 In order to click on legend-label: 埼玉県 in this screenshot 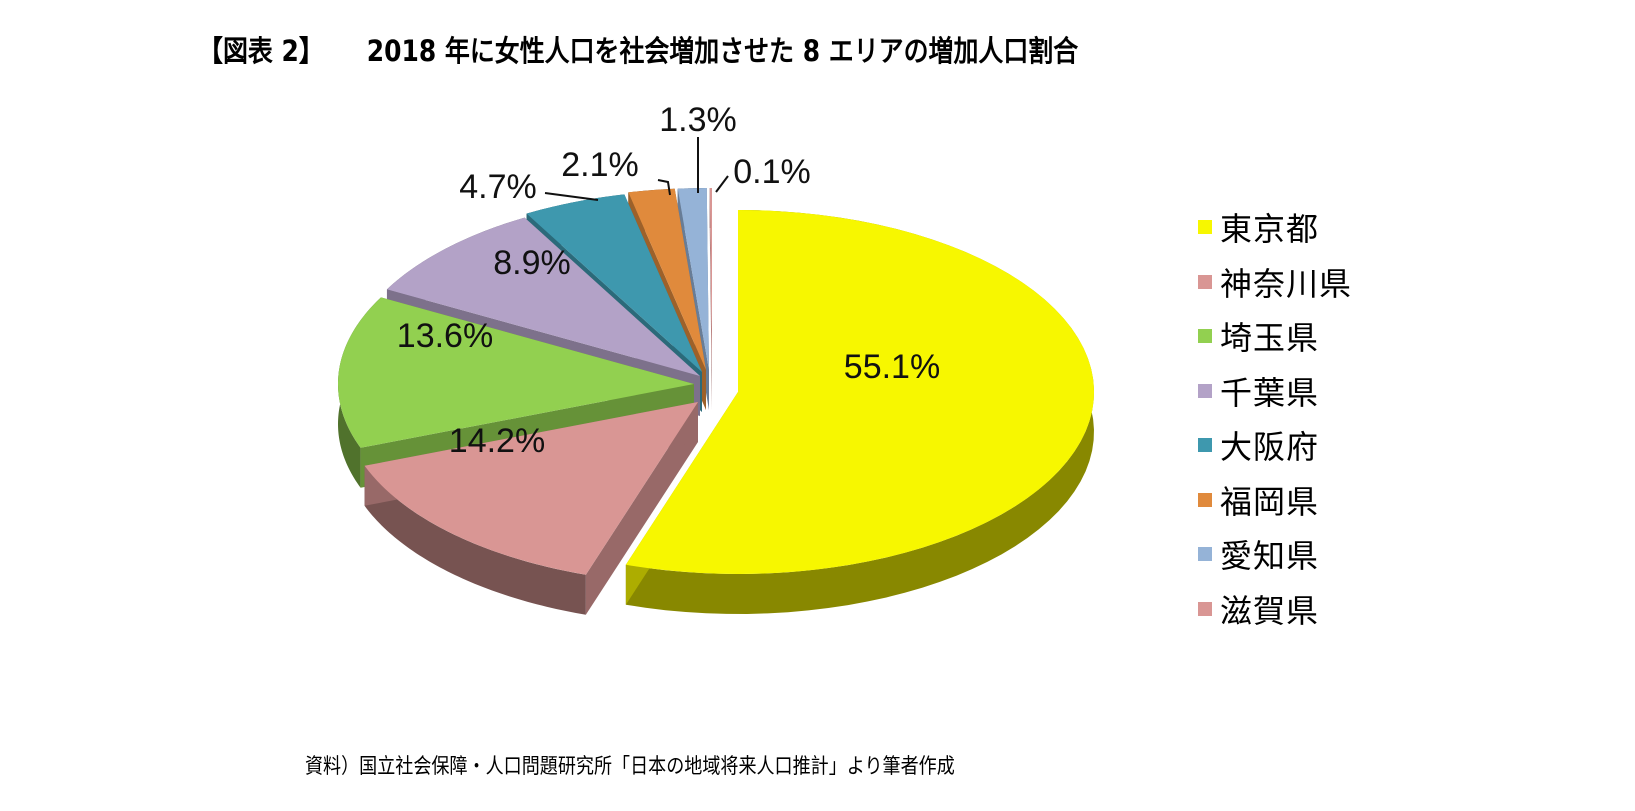, I will do `click(1270, 338)`.